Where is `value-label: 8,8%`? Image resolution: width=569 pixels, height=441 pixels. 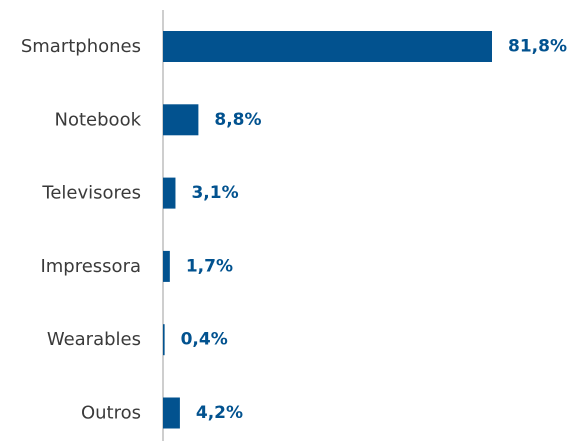 value-label: 8,8% is located at coordinates (237, 120).